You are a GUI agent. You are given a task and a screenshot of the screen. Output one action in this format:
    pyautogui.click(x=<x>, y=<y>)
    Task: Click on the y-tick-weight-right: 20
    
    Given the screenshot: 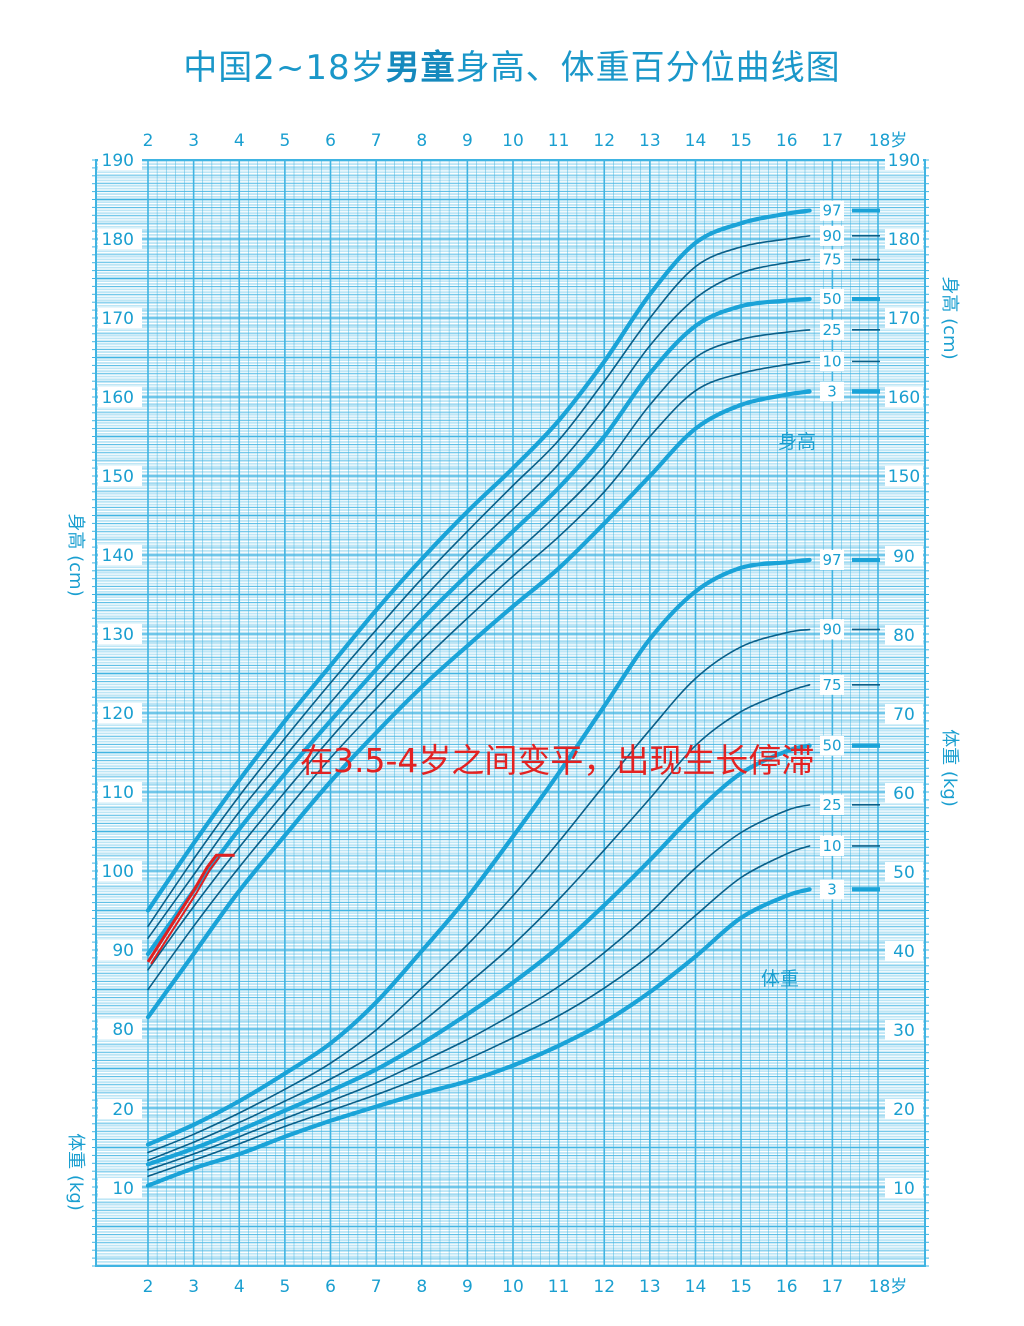 What is the action you would take?
    pyautogui.click(x=904, y=1110)
    